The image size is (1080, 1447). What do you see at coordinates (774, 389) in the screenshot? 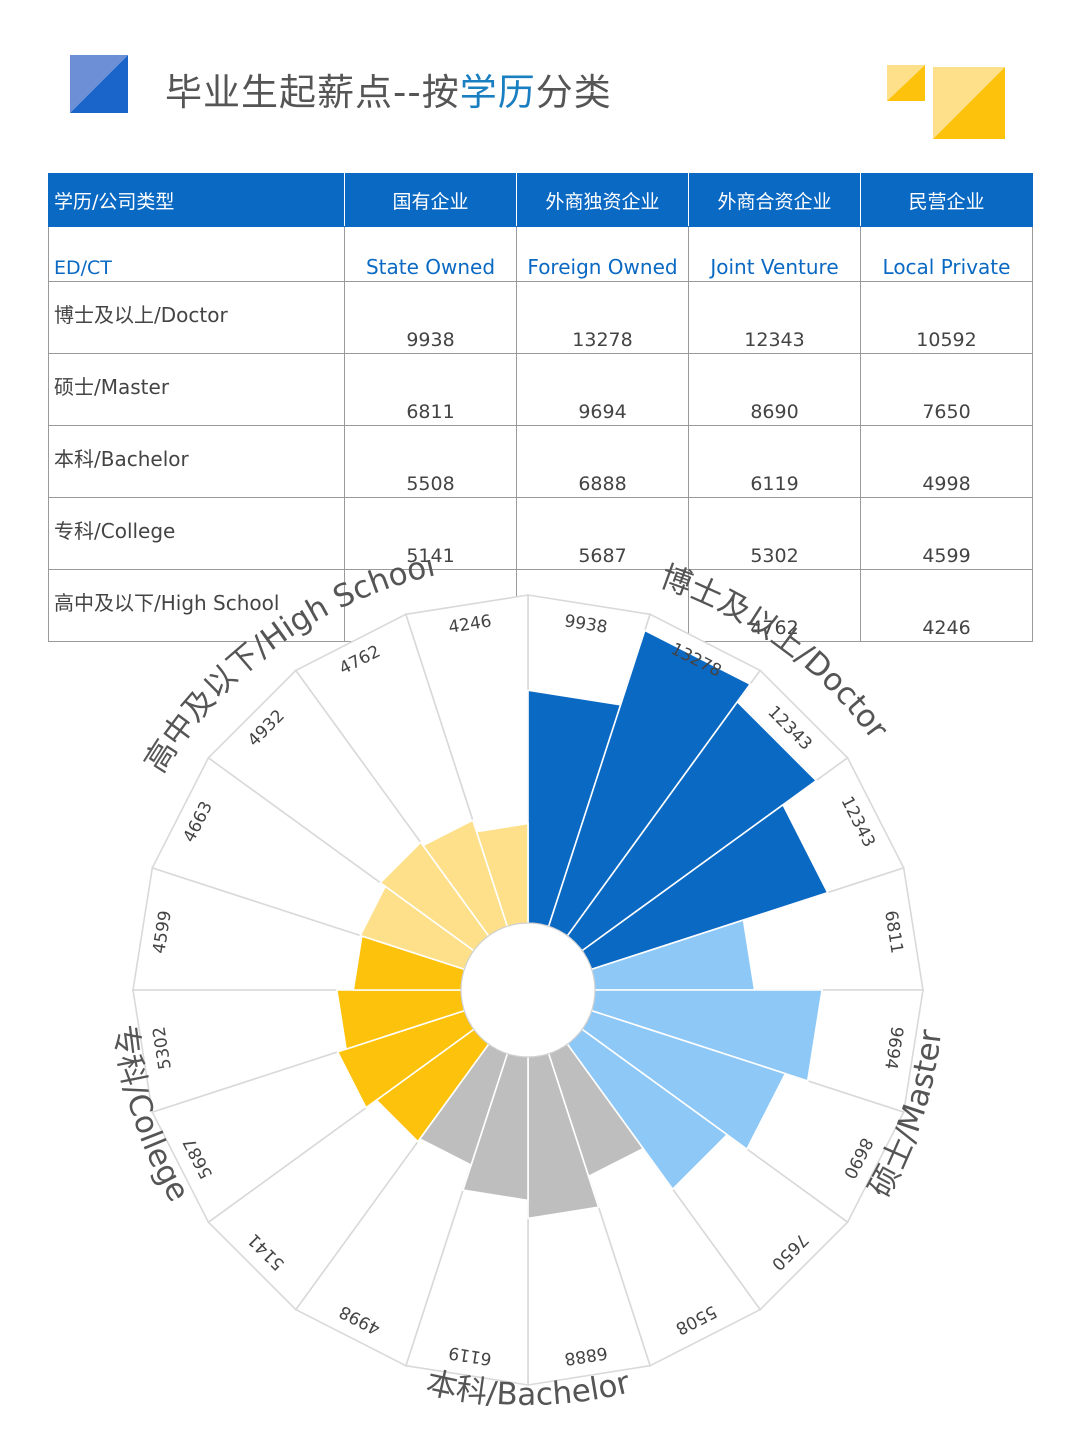
I see `table-cell: 8690` at bounding box center [774, 389].